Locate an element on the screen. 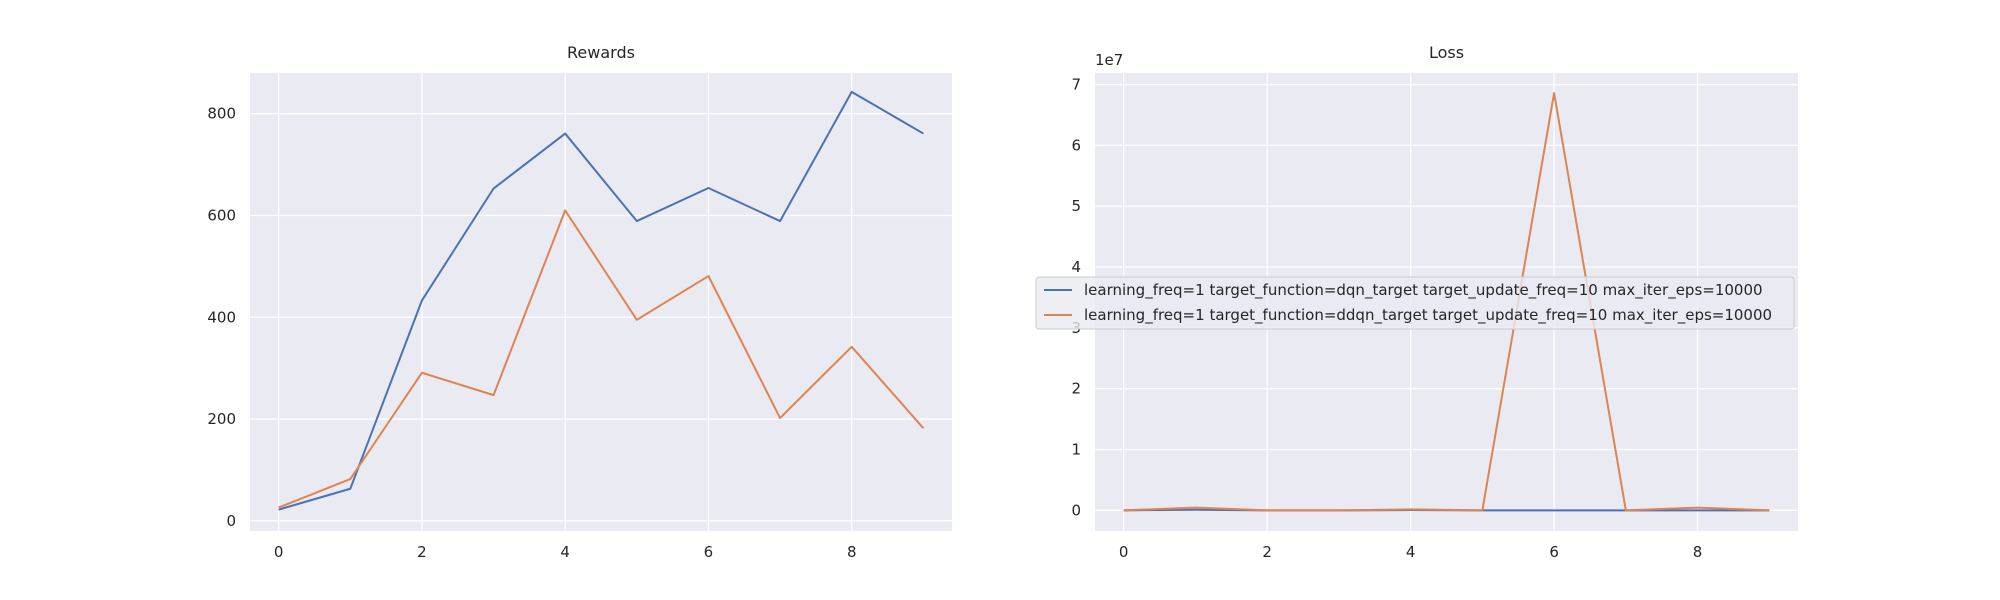 Image resolution: width=2000 pixels, height=600 pixels. loss-y-tick-label: 0 is located at coordinates (1076, 510).